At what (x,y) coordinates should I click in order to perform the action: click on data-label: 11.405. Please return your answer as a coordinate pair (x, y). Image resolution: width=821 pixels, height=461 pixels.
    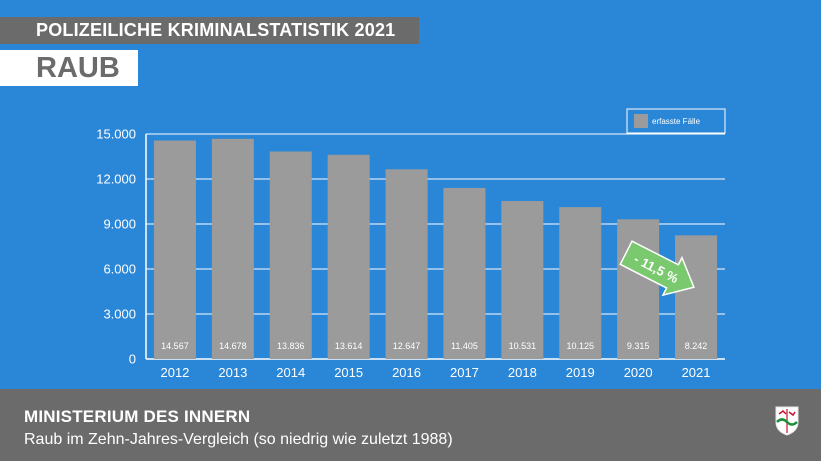
    Looking at the image, I should click on (464, 346).